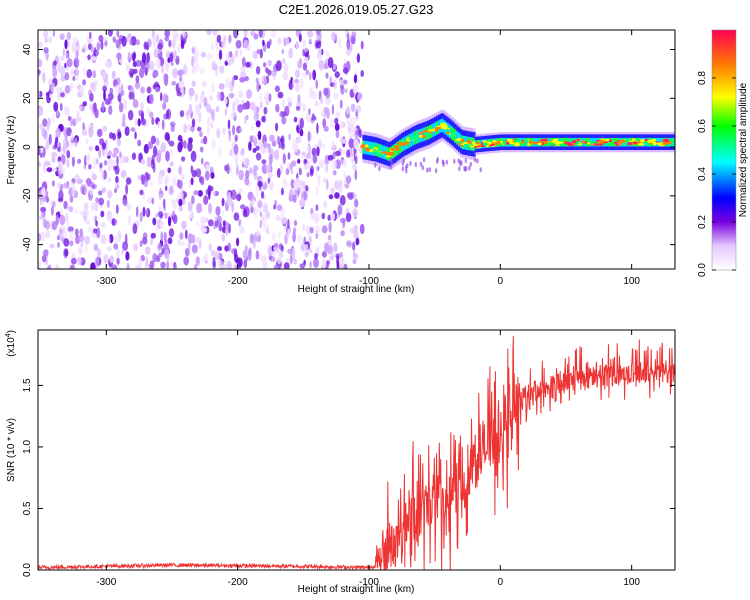 The image size is (750, 600). What do you see at coordinates (27, 244) in the screenshot?
I see `spectrogram-ytick-label: -40` at bounding box center [27, 244].